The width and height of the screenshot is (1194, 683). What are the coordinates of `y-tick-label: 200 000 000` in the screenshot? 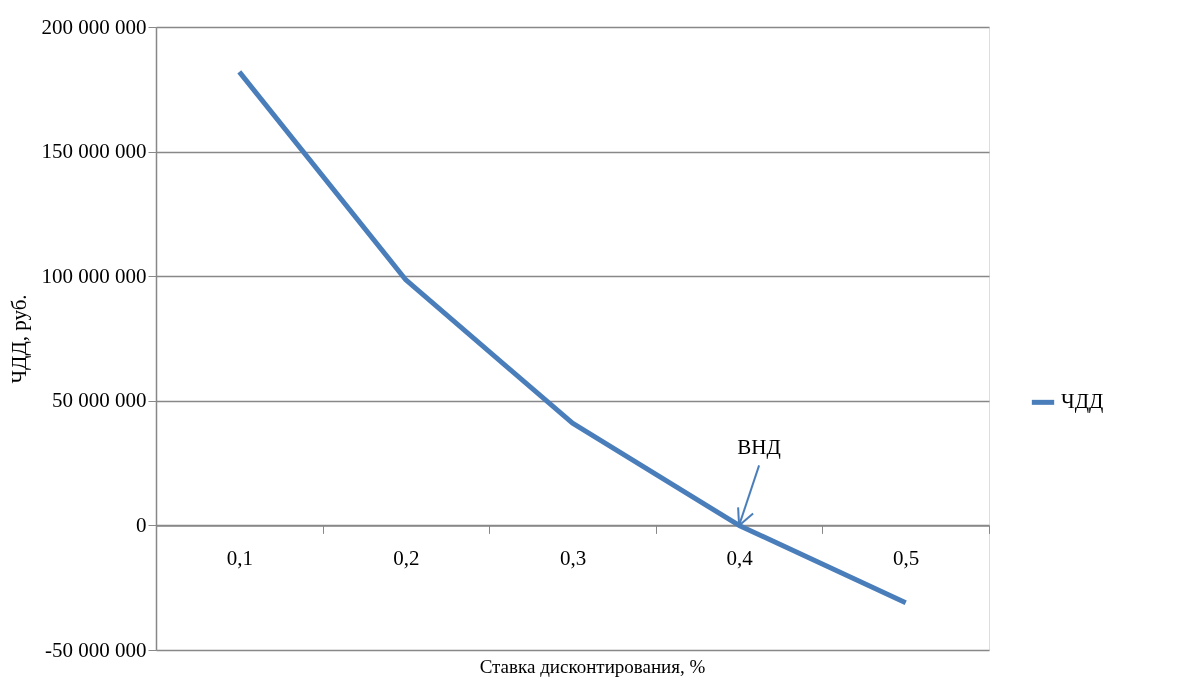 It's located at (94, 26).